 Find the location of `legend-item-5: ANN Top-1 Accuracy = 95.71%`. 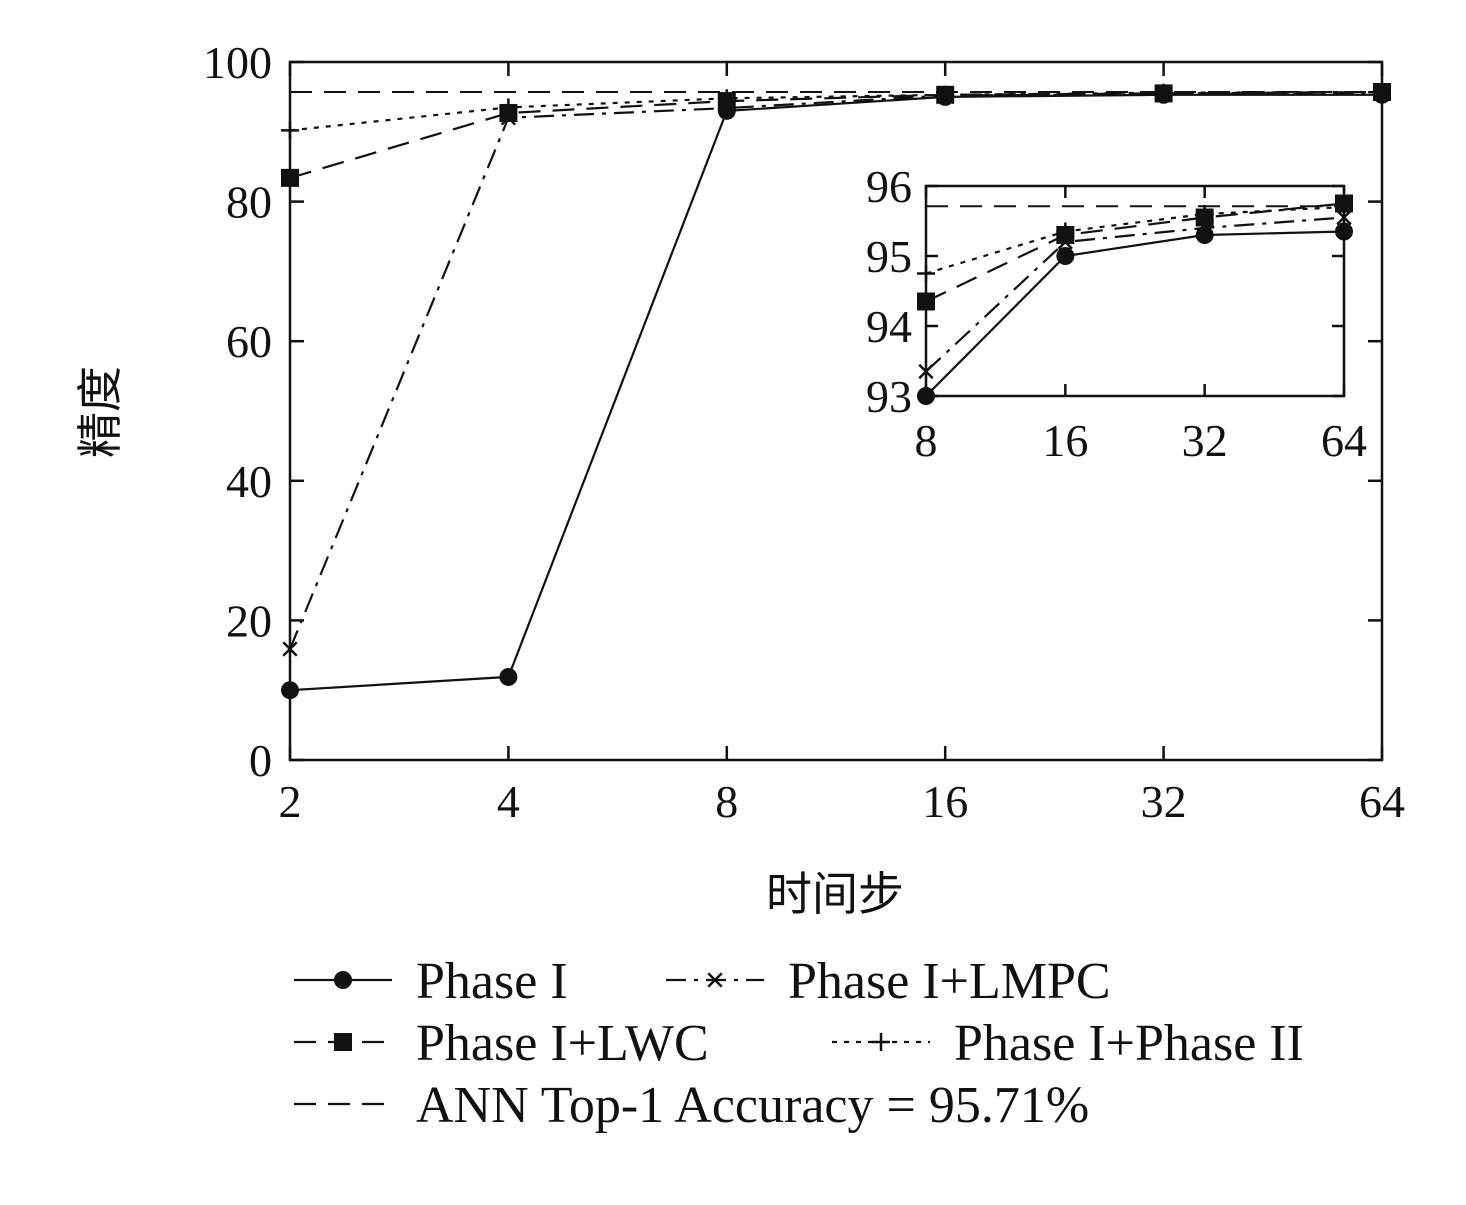

legend-item-5: ANN Top-1 Accuracy = 95.71% is located at coordinates (691, 1105).